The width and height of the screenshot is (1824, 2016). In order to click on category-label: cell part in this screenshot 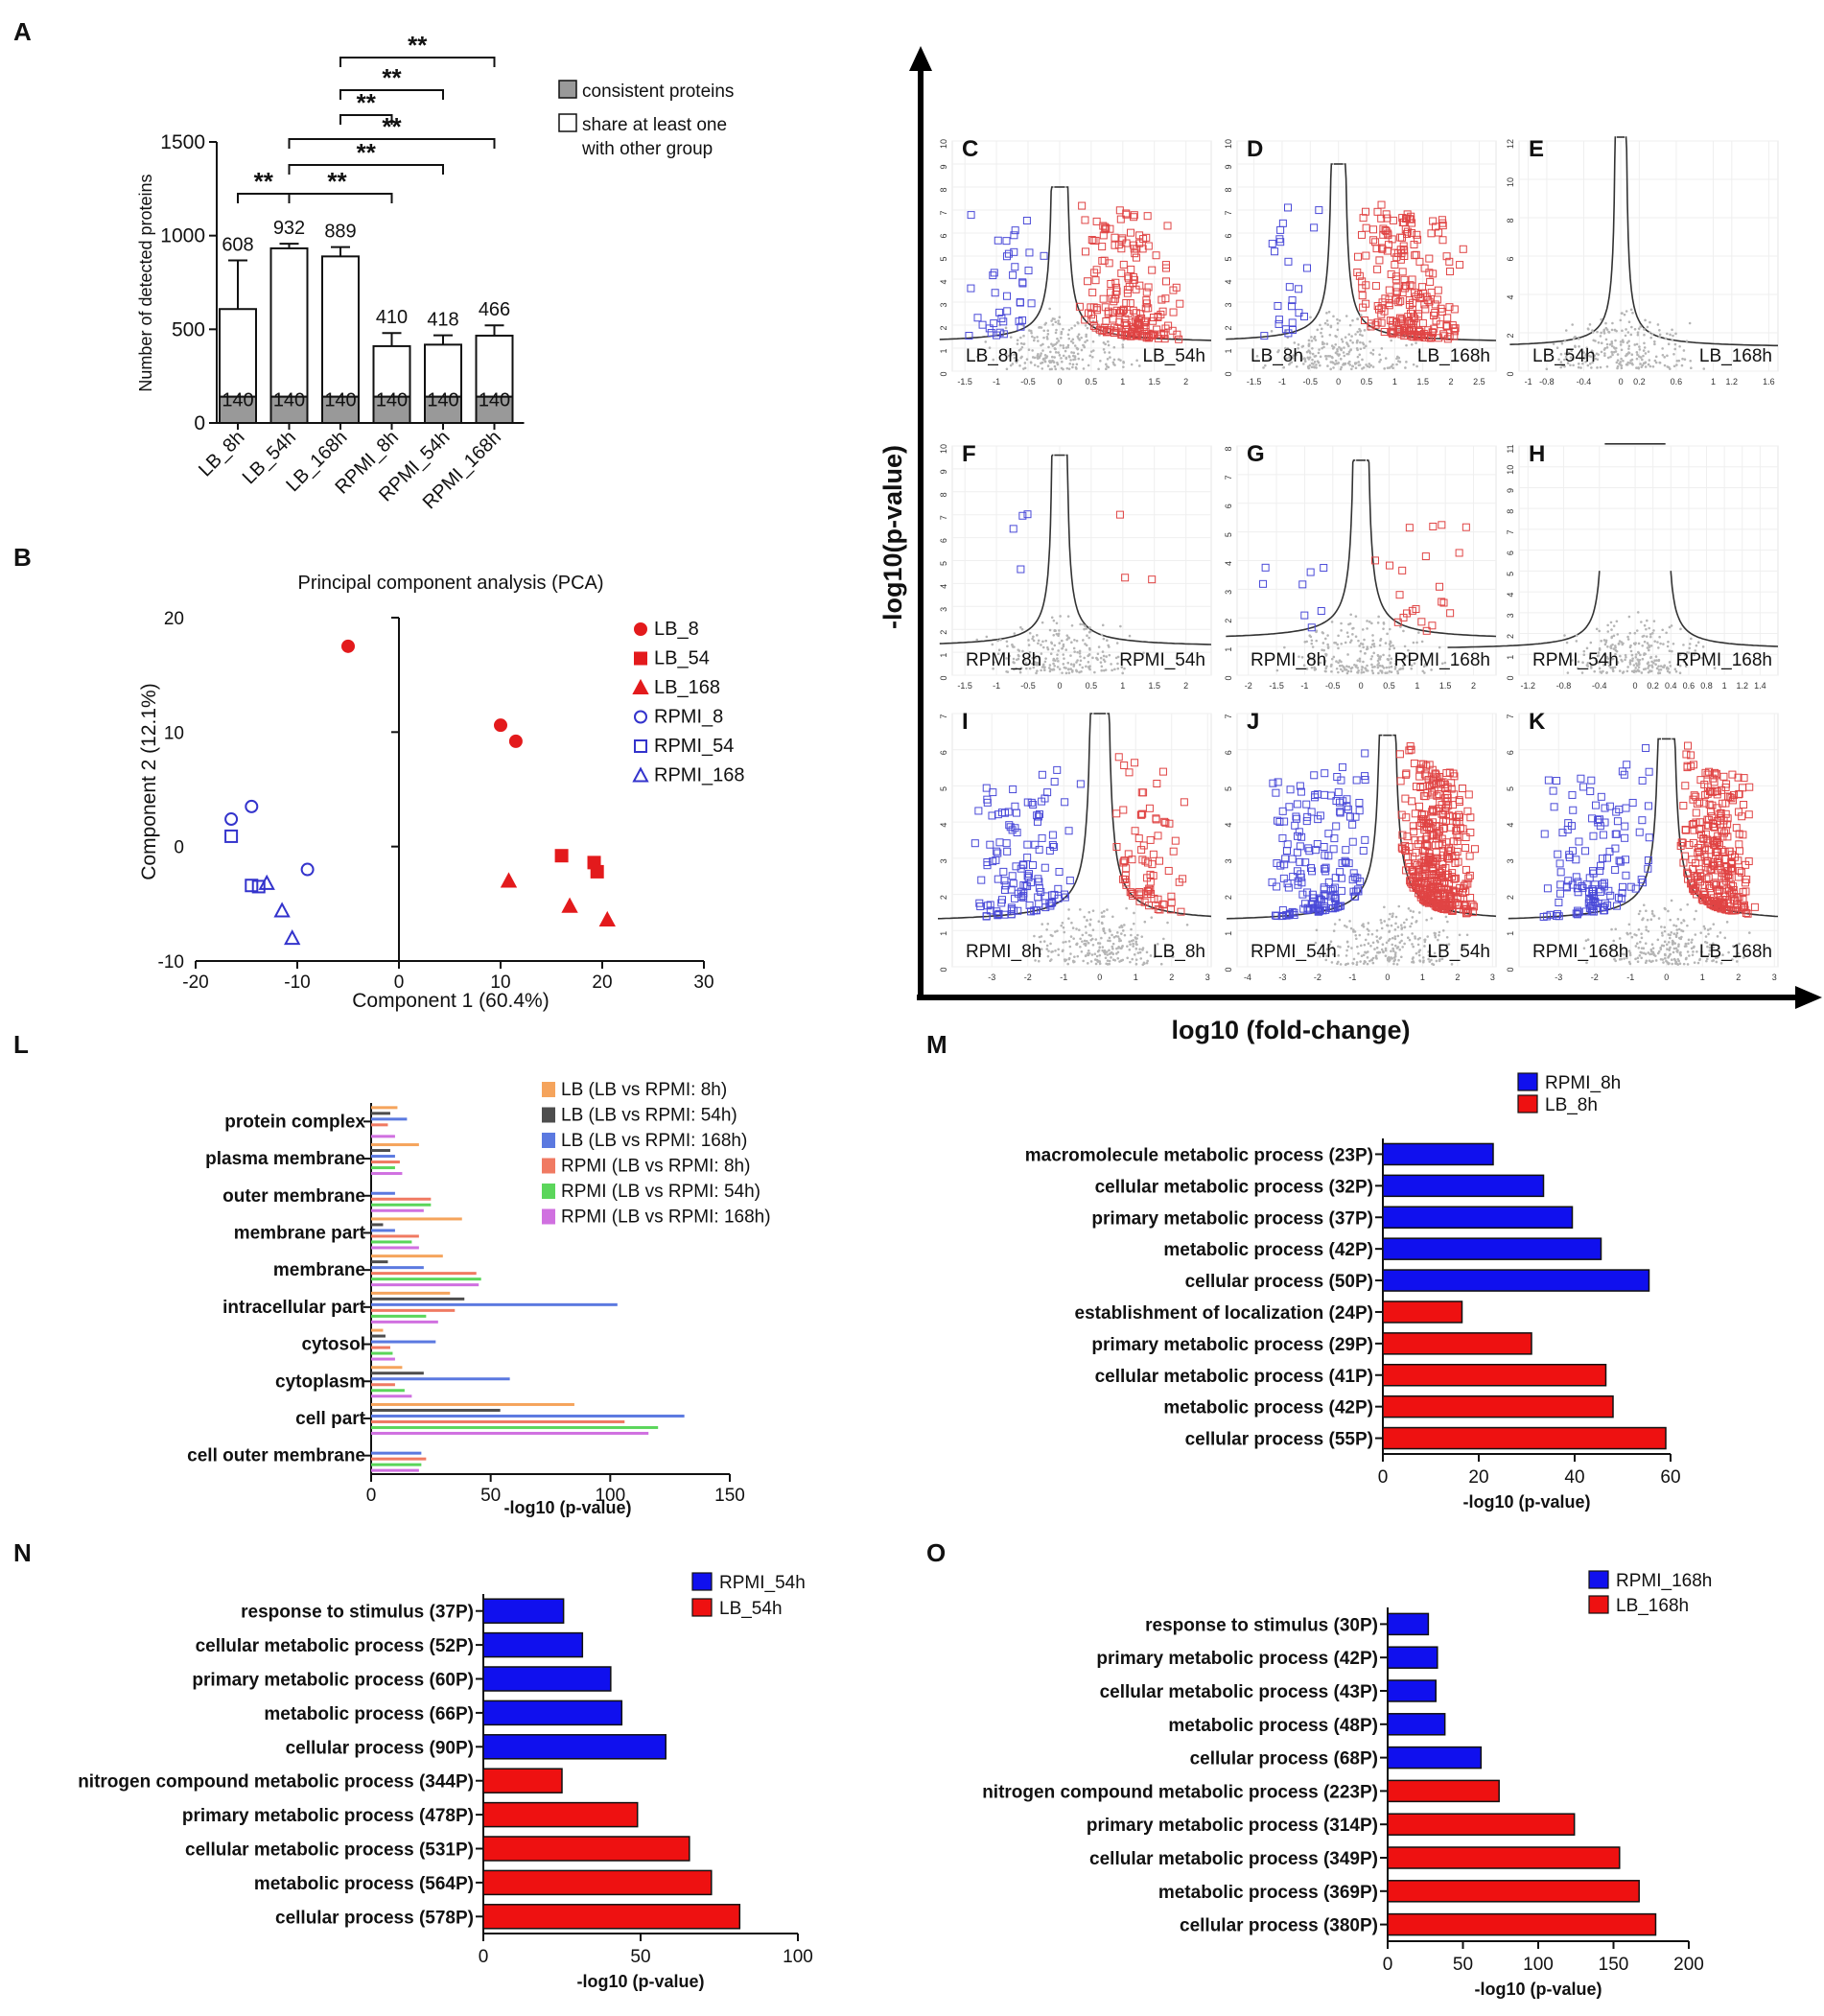, I will do `click(331, 1419)`.